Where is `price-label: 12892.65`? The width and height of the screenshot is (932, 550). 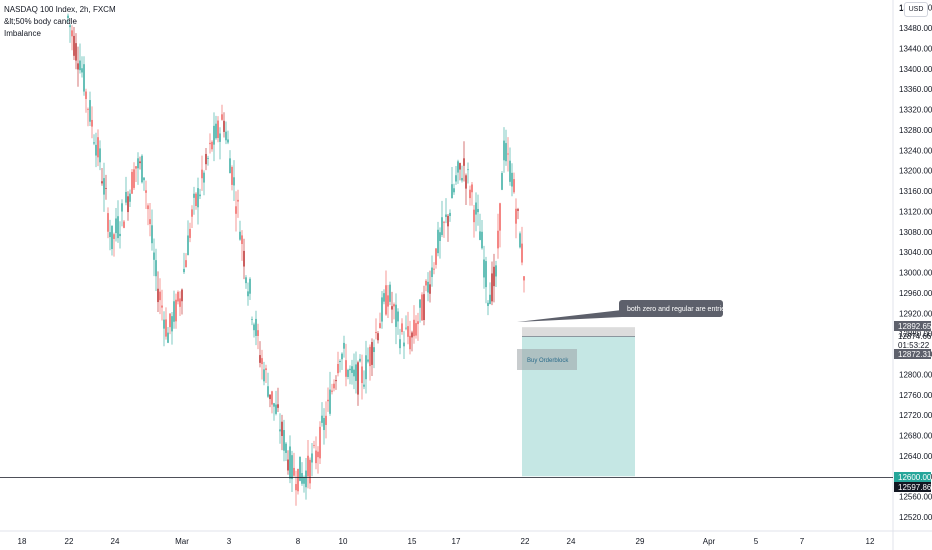 price-label: 12892.65 is located at coordinates (915, 326).